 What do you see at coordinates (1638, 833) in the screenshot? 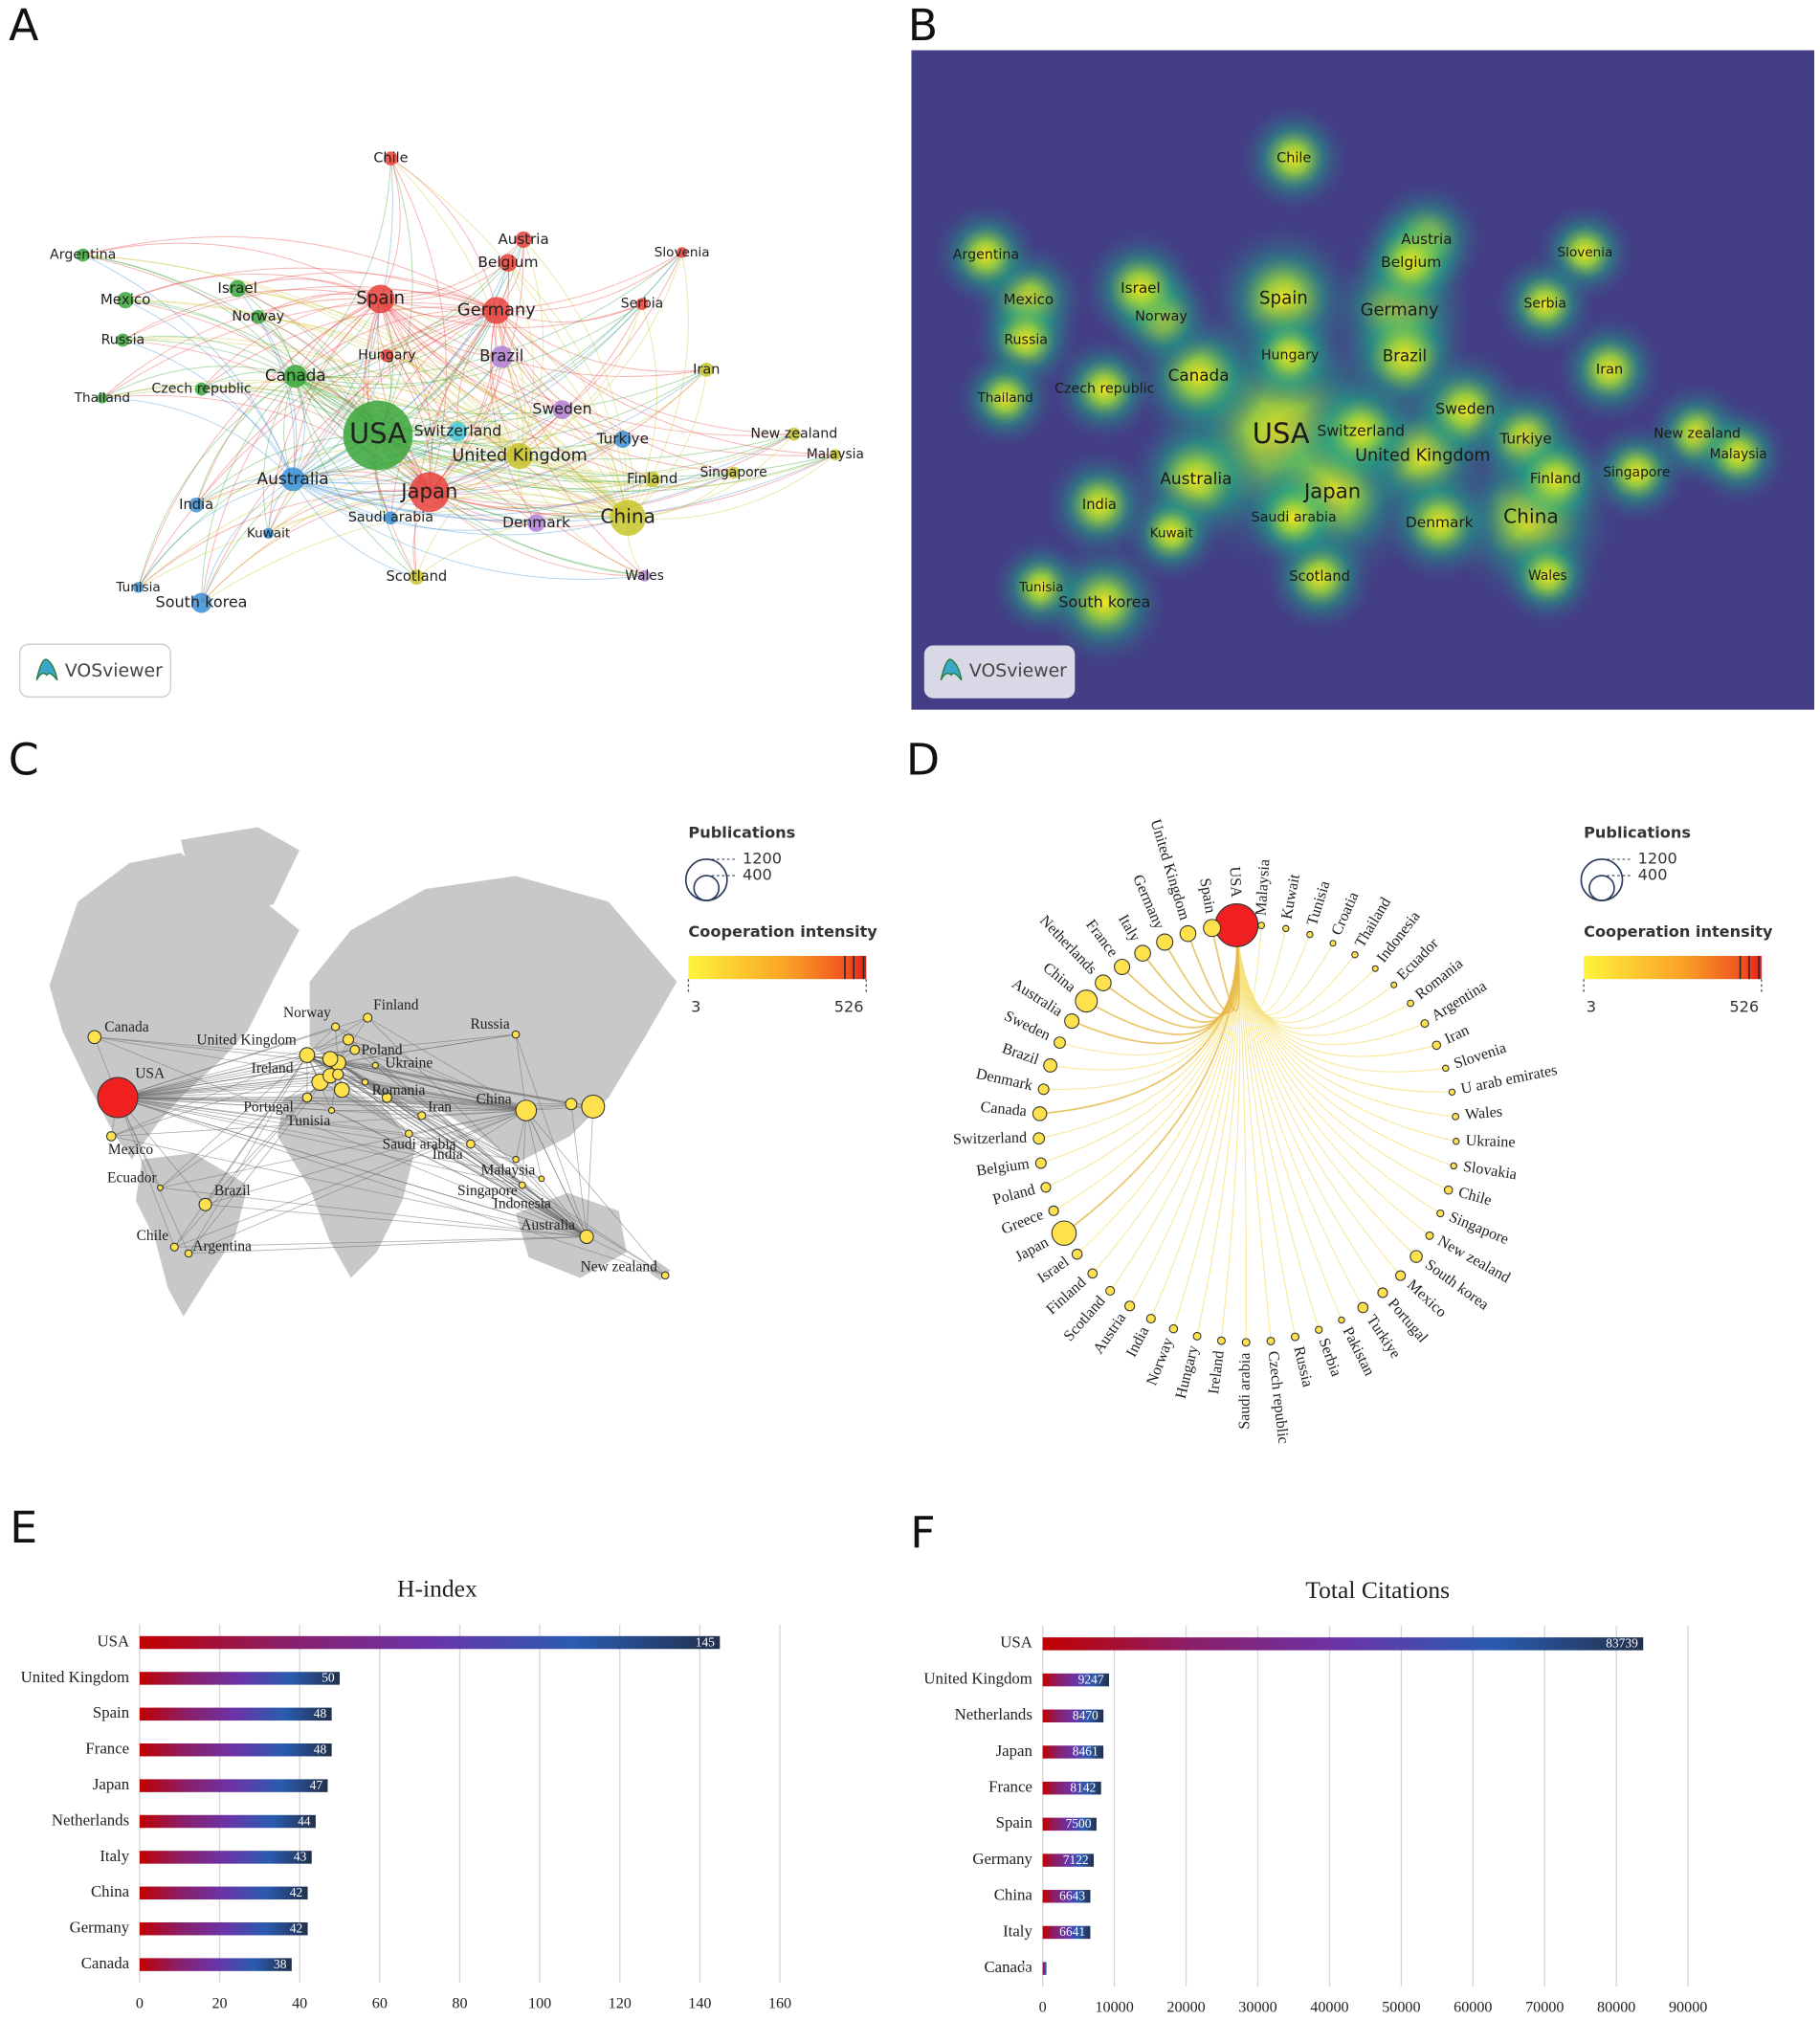
I see `legend-title: Publications` at bounding box center [1638, 833].